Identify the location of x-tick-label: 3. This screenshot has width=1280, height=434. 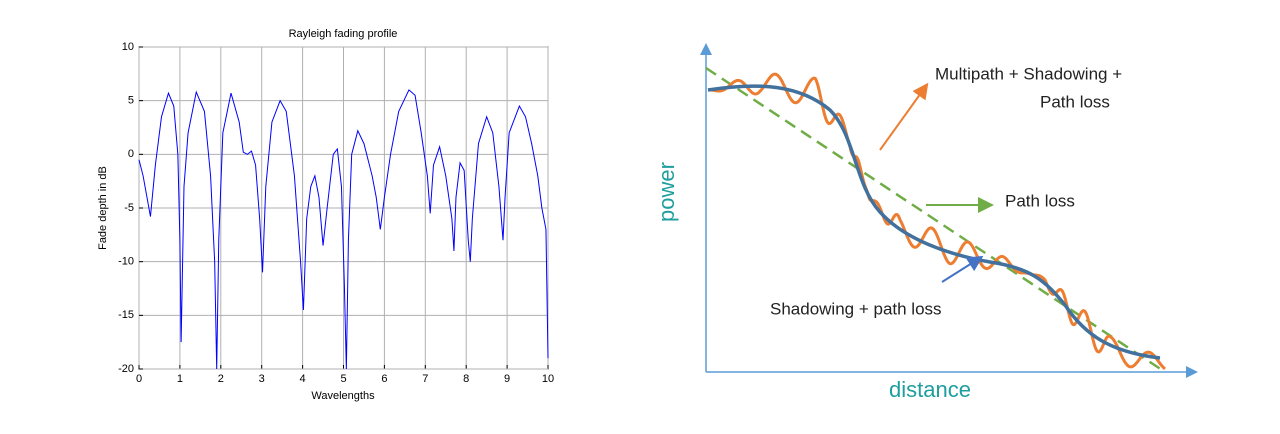
(262, 379).